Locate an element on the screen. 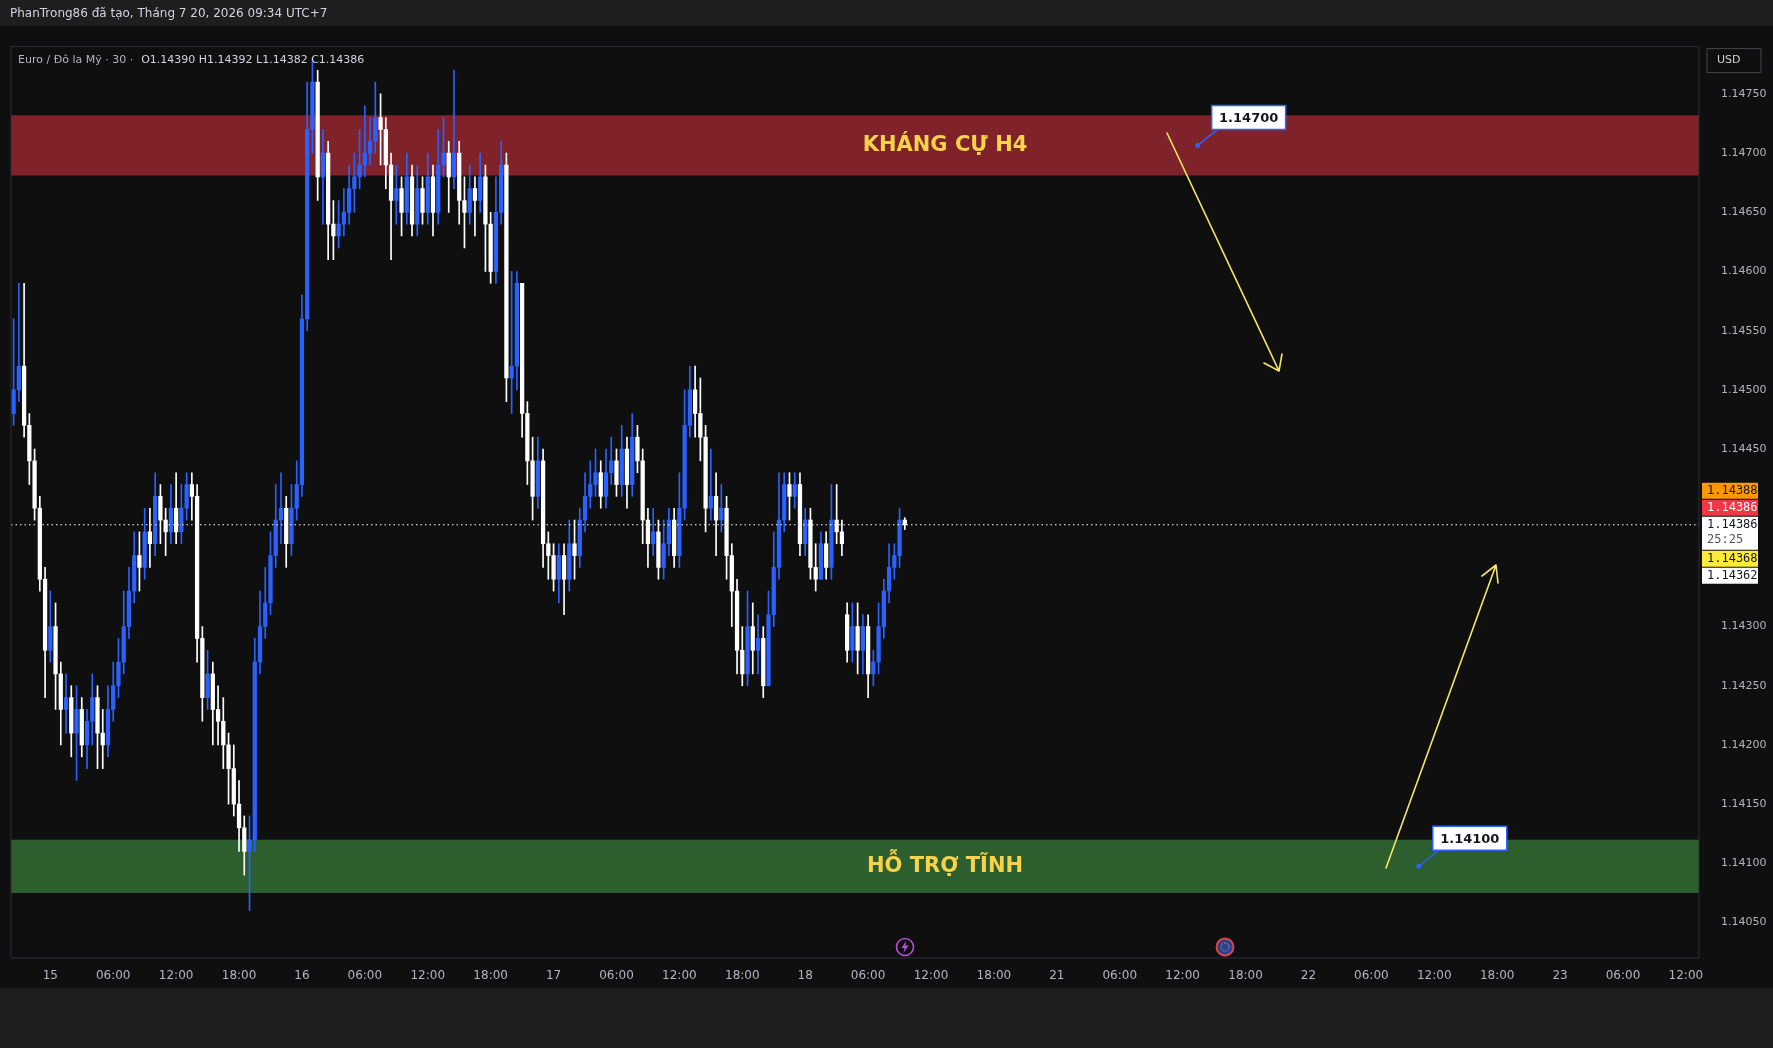 This screenshot has height=1048, width=1773. text: 25:25 is located at coordinates (1725, 538).